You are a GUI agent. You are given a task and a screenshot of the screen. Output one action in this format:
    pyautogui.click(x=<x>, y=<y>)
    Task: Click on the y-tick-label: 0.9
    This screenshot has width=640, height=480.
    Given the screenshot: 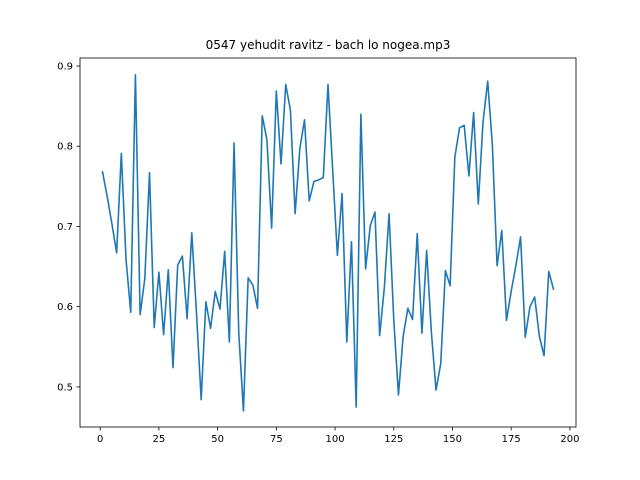 What is the action you would take?
    pyautogui.click(x=65, y=67)
    